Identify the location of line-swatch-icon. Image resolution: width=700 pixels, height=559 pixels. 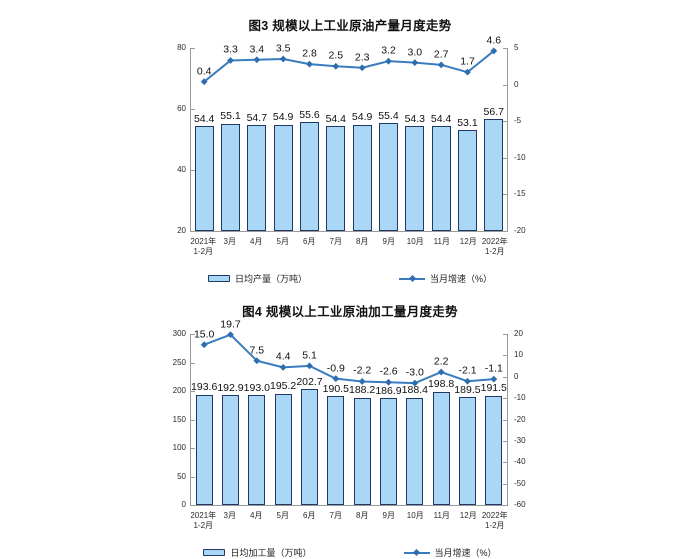
(416, 552).